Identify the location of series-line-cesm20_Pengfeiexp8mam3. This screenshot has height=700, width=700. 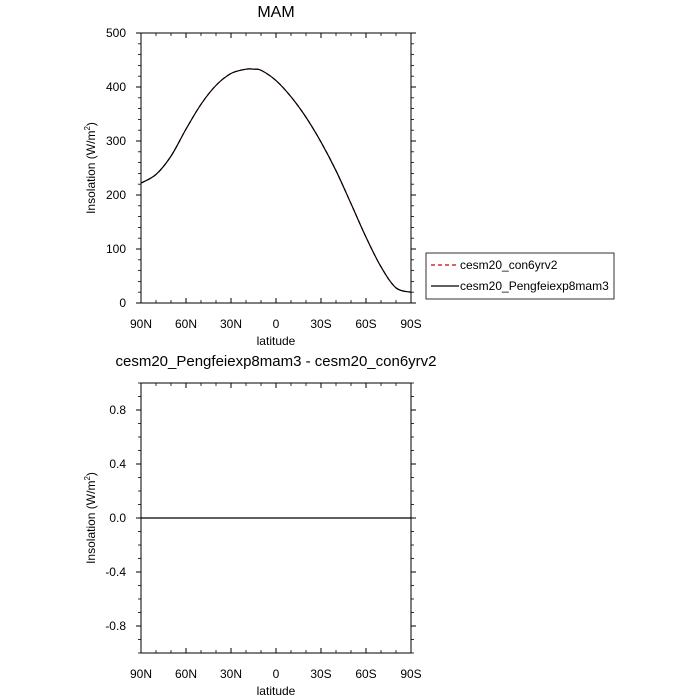
(276, 180).